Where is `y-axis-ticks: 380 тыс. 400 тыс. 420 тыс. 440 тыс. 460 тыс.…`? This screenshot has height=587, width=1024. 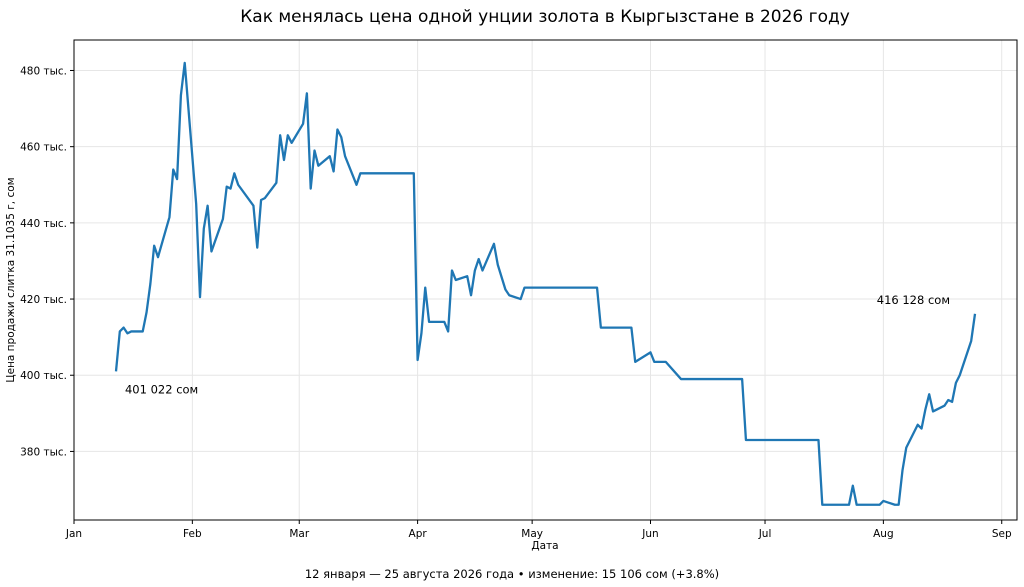
y-axis-ticks: 380 тыс. 400 тыс. 420 тыс. 440 тыс. 460 тыс.… is located at coordinates (47, 261).